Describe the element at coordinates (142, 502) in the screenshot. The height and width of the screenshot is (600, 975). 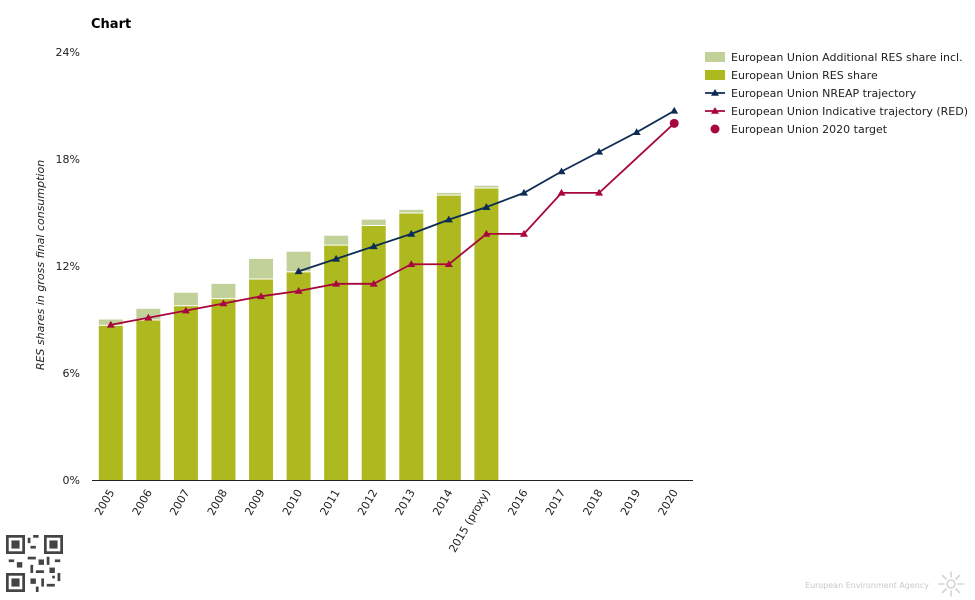
I see `x-tick-label: 2006` at that location.